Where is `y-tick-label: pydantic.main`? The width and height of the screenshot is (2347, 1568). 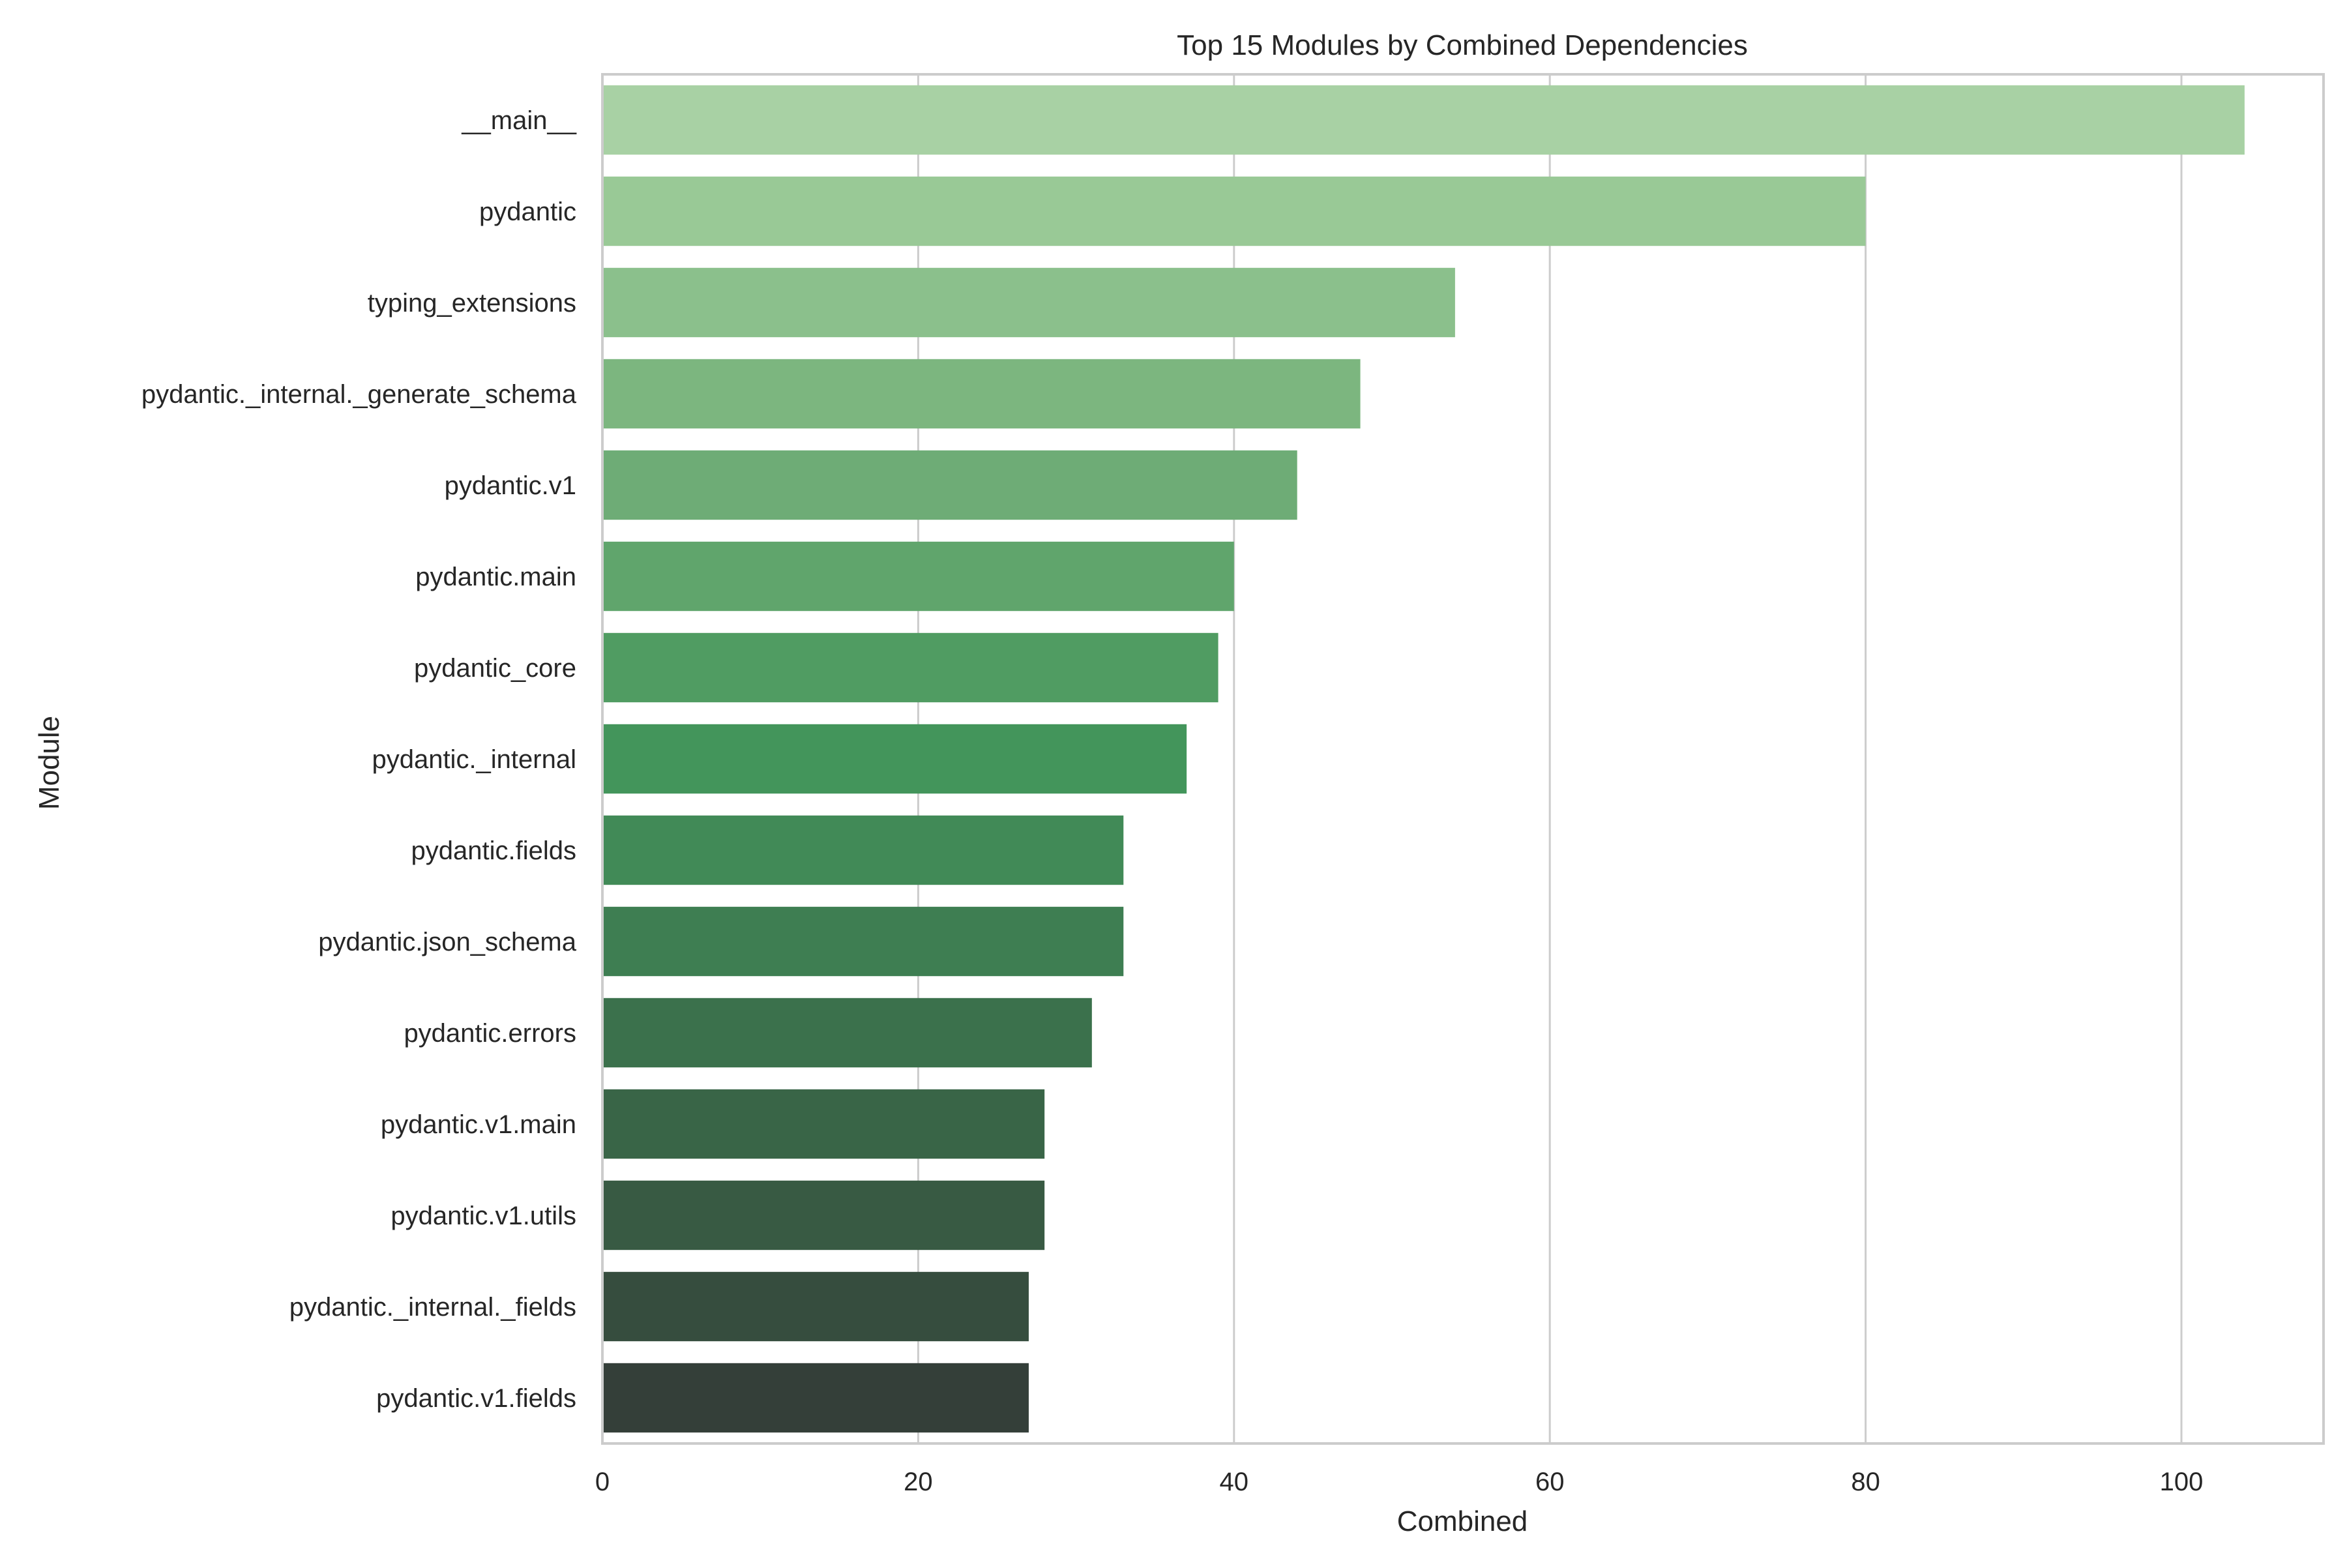 y-tick-label: pydantic.main is located at coordinates (495, 577).